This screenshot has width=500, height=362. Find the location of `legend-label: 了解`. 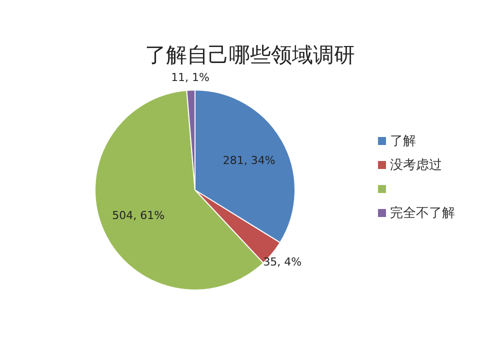

legend-label: 了解 is located at coordinates (403, 141).